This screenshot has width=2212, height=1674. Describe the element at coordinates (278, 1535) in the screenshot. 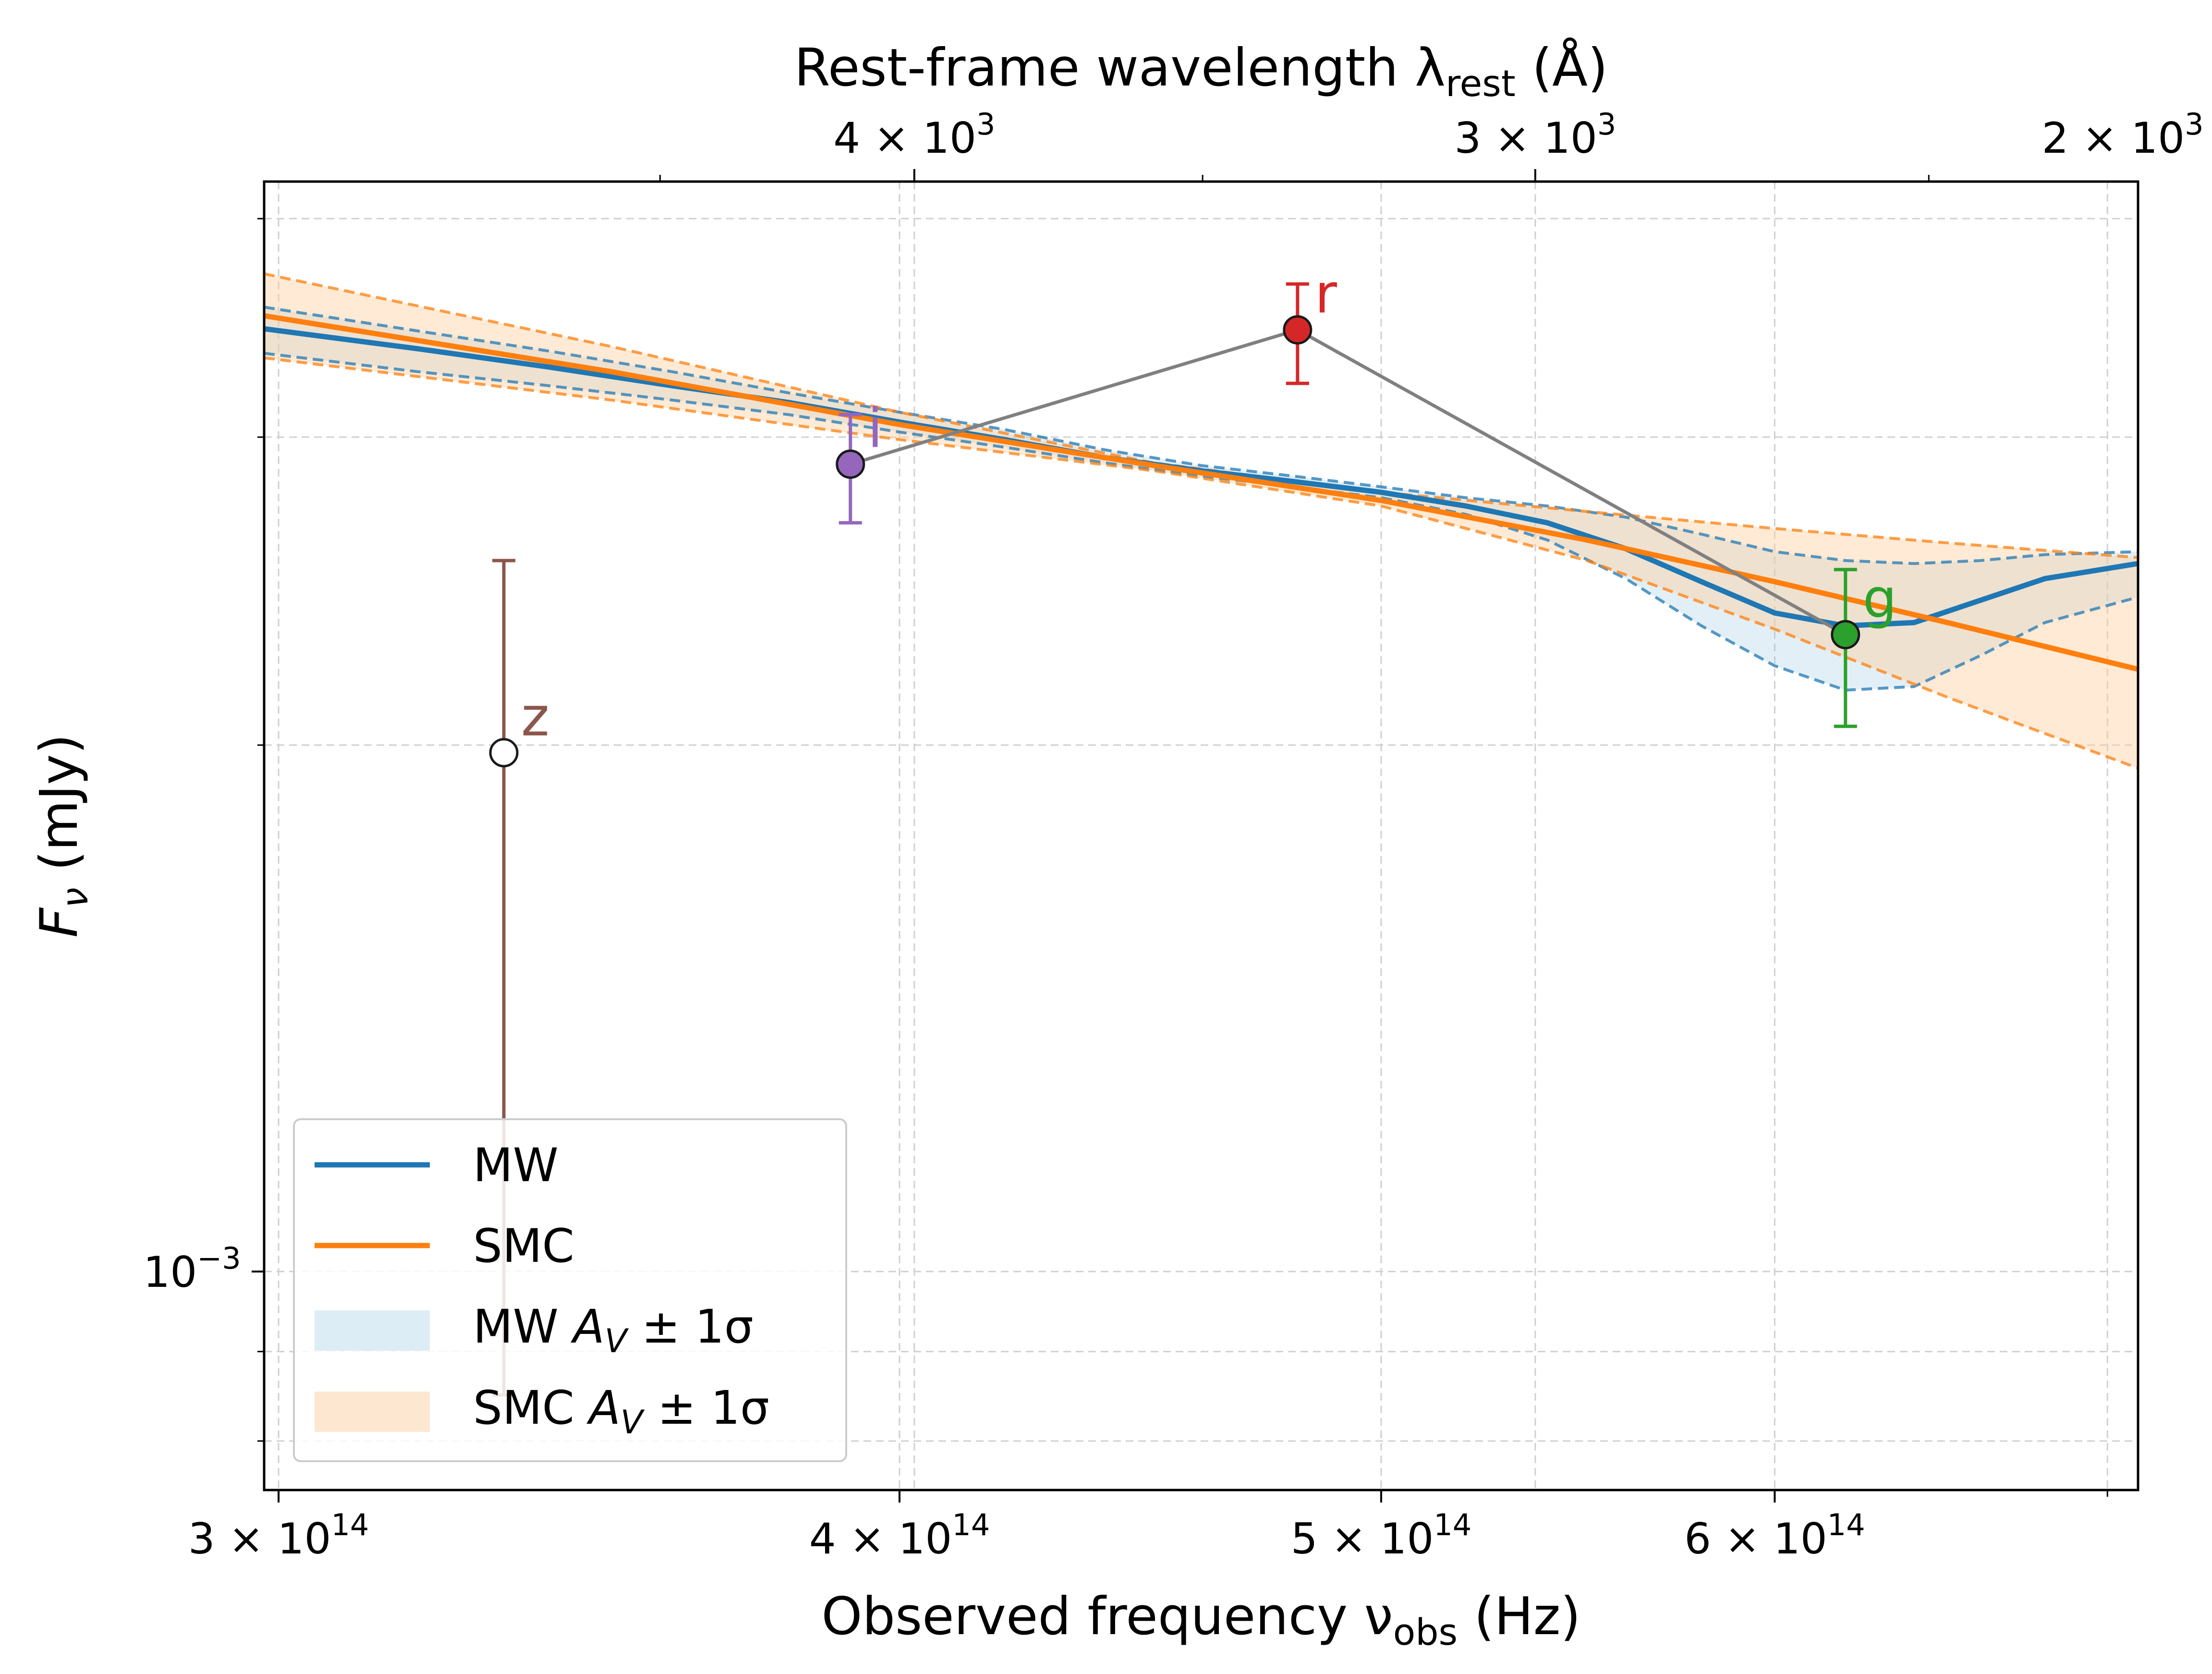

I see `x-tick-label-0: 3 × 1014` at that location.